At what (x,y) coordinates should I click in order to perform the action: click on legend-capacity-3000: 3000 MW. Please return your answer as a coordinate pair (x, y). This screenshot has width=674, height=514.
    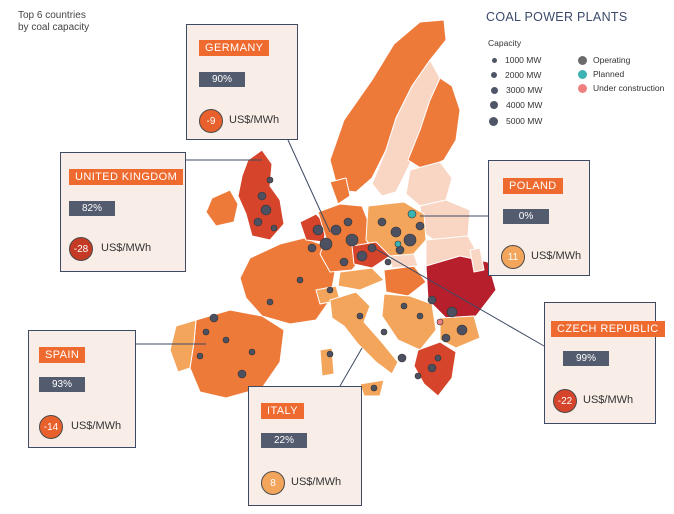
    Looking at the image, I should click on (516, 90).